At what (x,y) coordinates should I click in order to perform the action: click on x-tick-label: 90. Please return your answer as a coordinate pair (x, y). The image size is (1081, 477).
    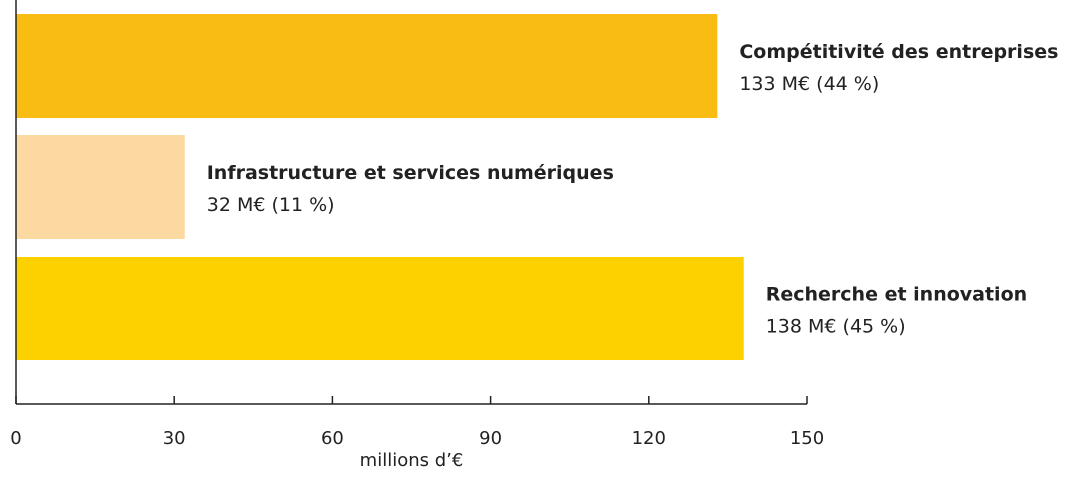
    Looking at the image, I should click on (490, 438).